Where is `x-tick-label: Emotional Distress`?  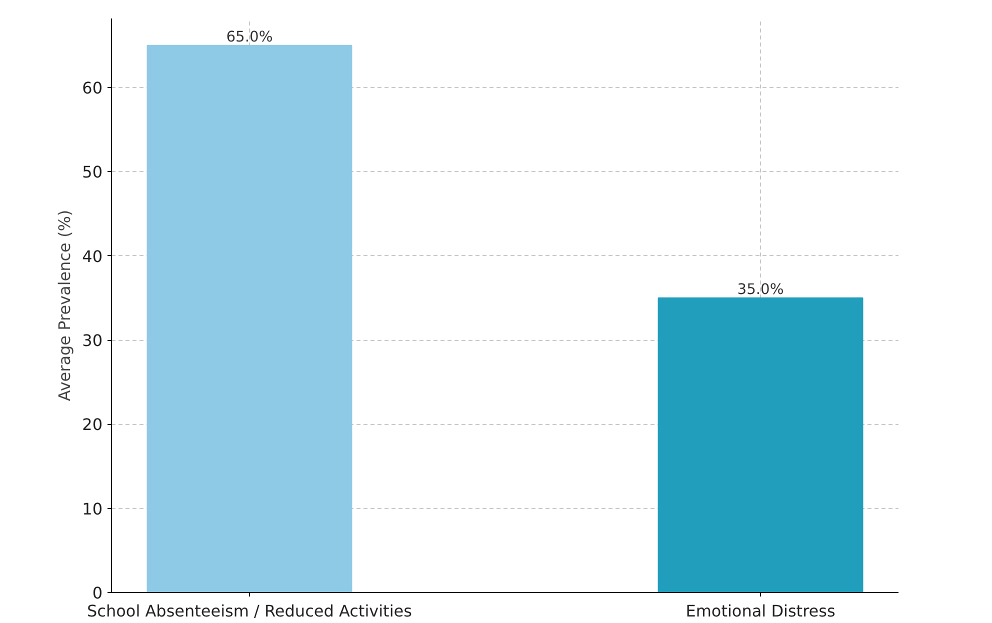 x-tick-label: Emotional Distress is located at coordinates (761, 611).